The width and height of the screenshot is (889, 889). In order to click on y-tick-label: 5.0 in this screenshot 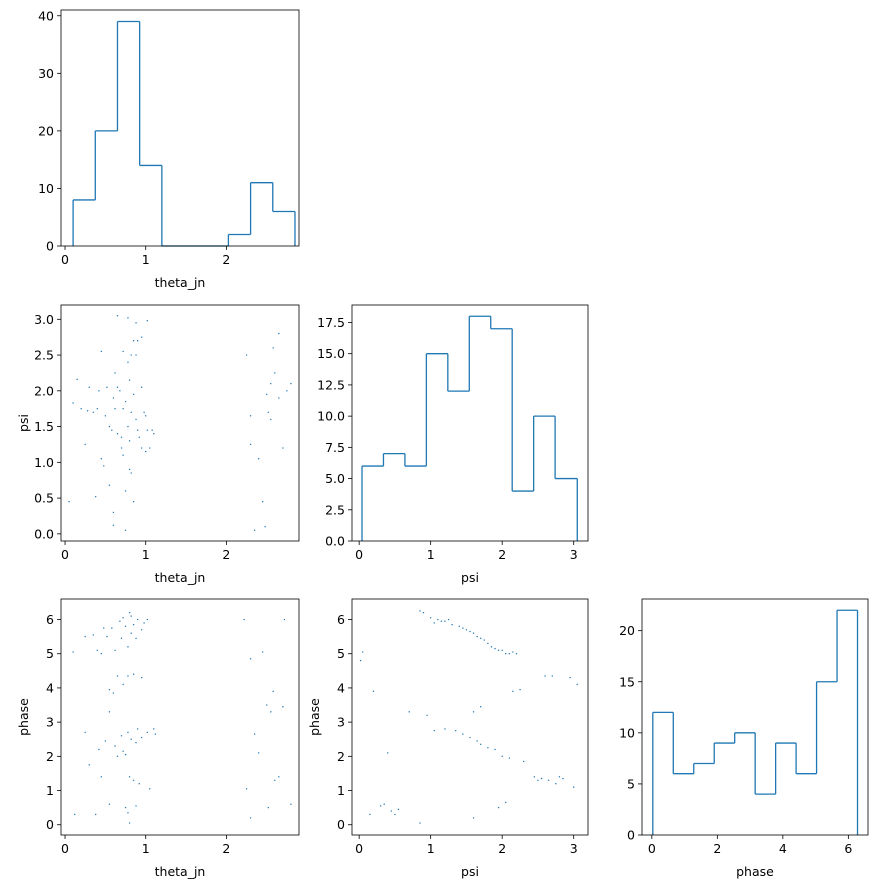, I will do `click(335, 478)`.